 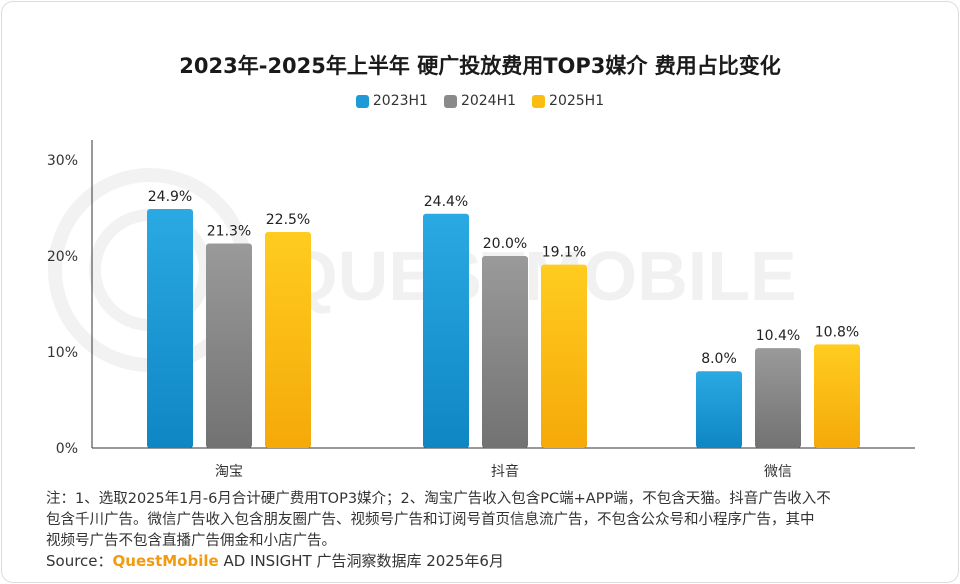 What do you see at coordinates (400, 101) in the screenshot?
I see `legend-label-2023h1: 2023H1` at bounding box center [400, 101].